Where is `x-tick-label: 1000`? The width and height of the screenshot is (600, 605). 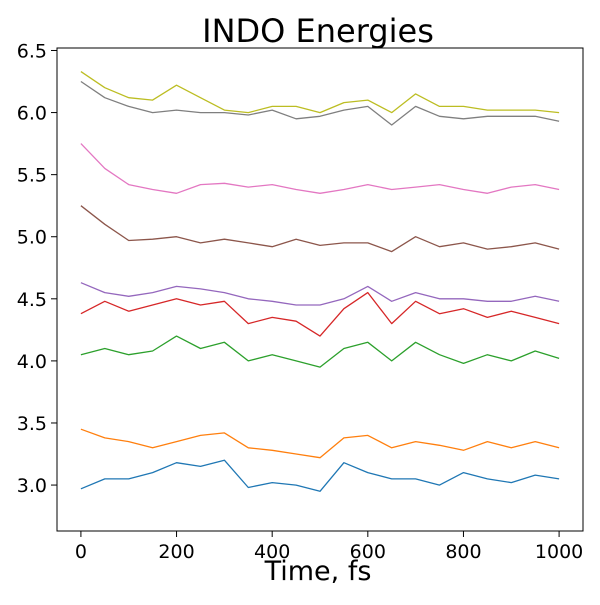 x-tick-label: 1000 is located at coordinates (559, 552).